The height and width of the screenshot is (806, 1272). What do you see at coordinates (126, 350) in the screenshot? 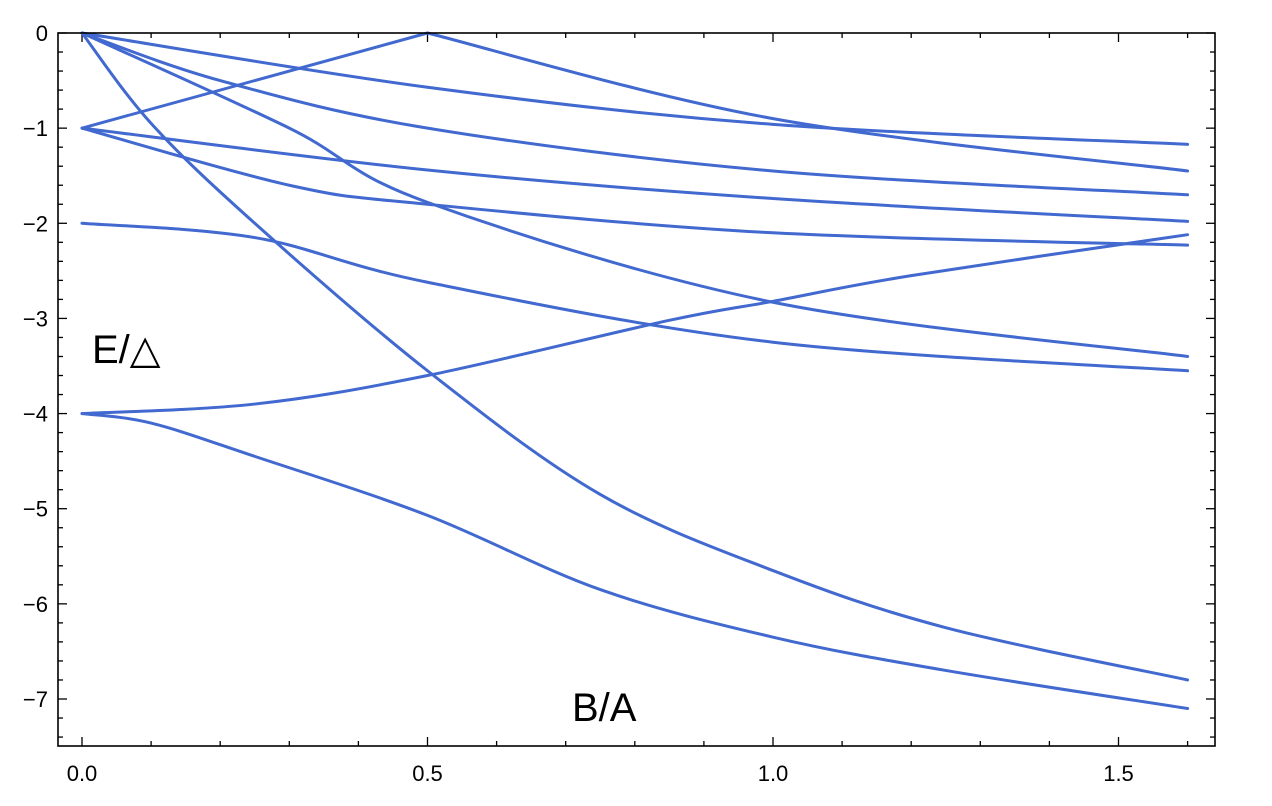
I see `y-axis-label: E/△` at bounding box center [126, 350].